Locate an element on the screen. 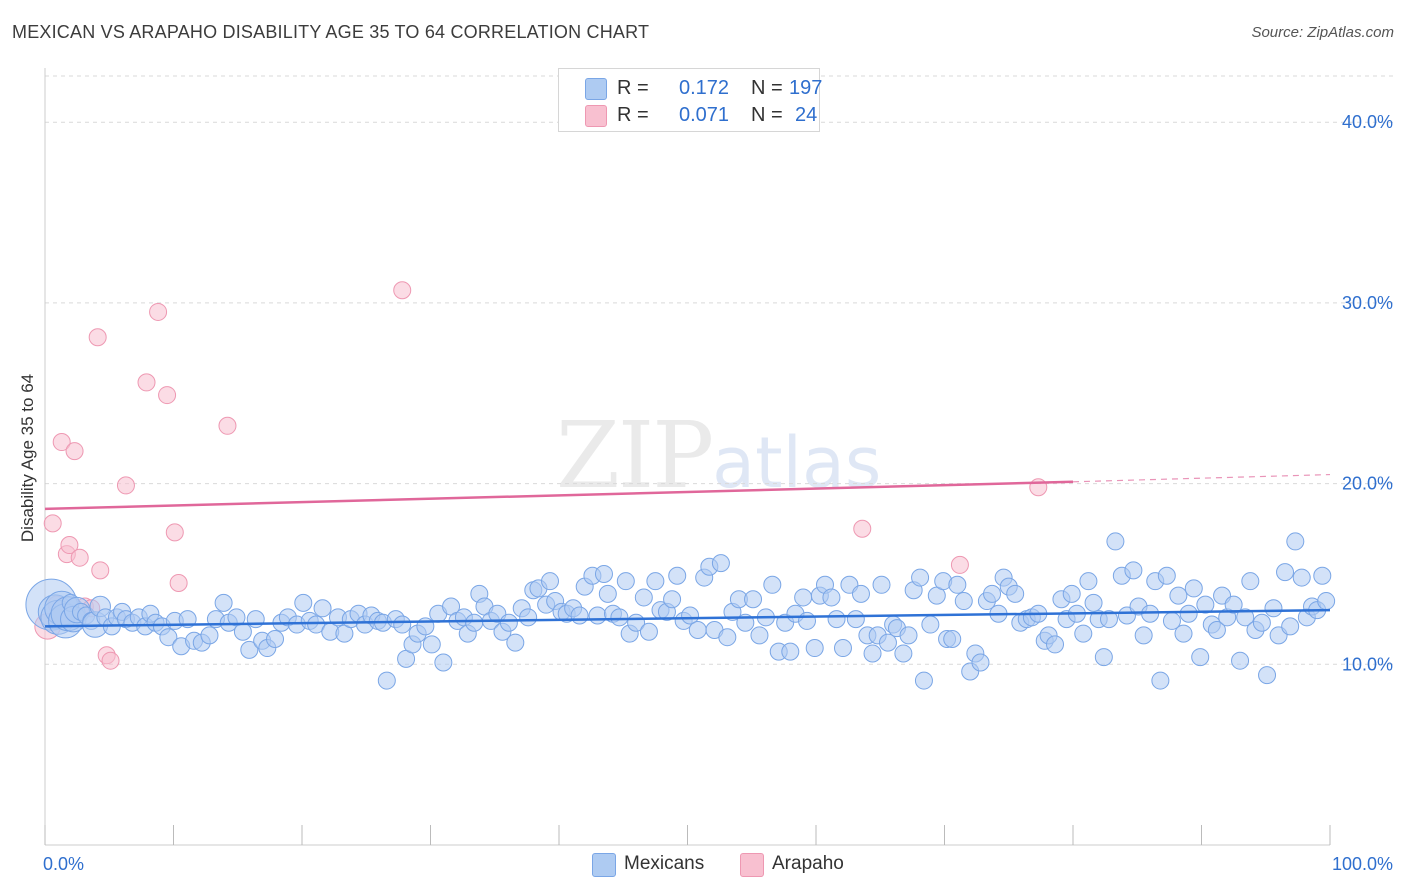  y-tick-label: 40.0% is located at coordinates (1367, 122).